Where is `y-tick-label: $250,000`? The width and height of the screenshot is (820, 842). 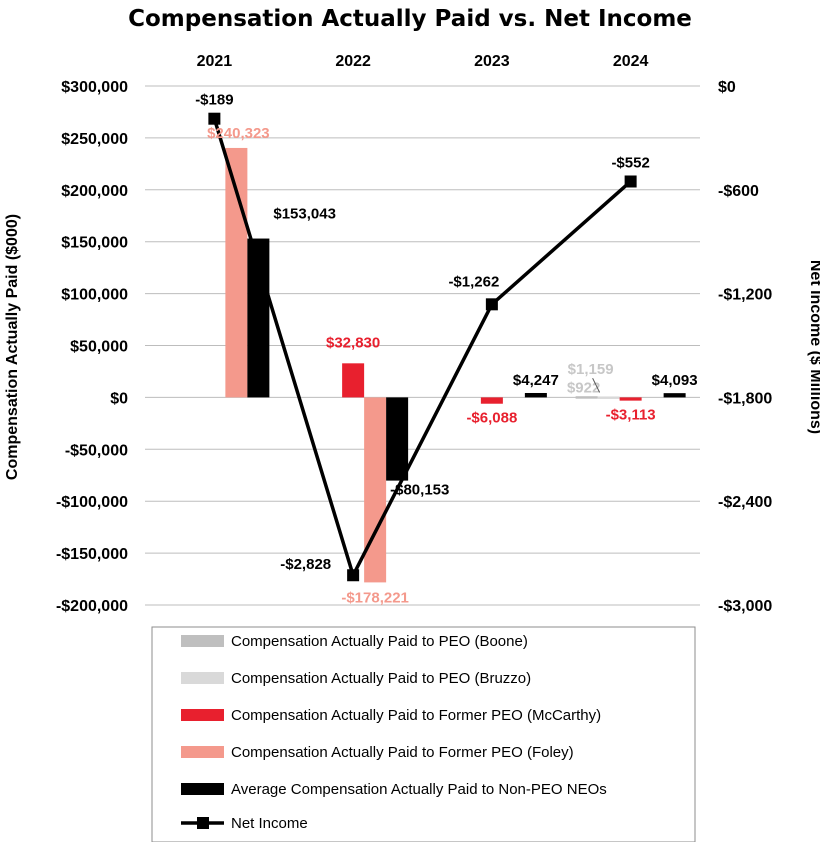
y-tick-label: $250,000 is located at coordinates (94, 139).